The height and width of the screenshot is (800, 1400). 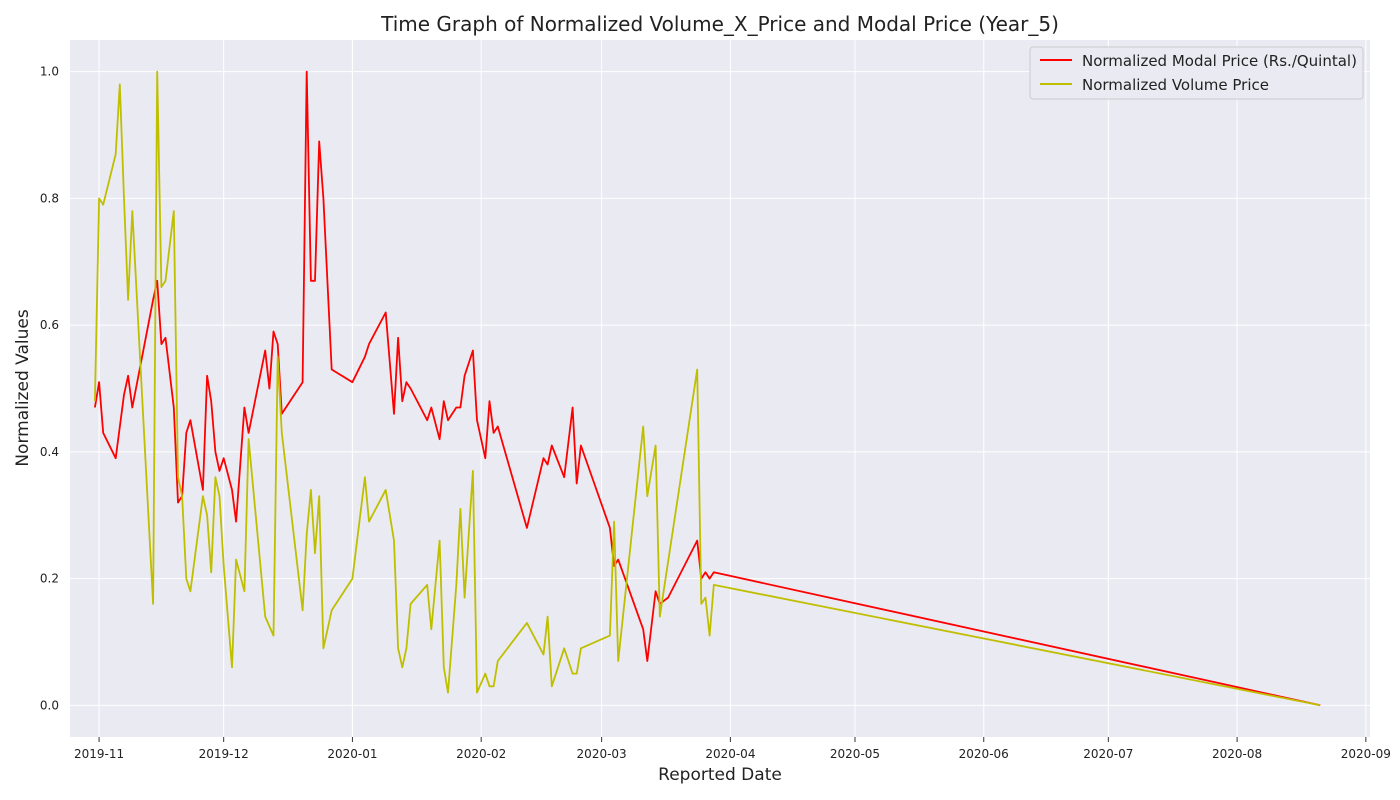 I want to click on x-tick-label: 2019-12, so click(x=224, y=754).